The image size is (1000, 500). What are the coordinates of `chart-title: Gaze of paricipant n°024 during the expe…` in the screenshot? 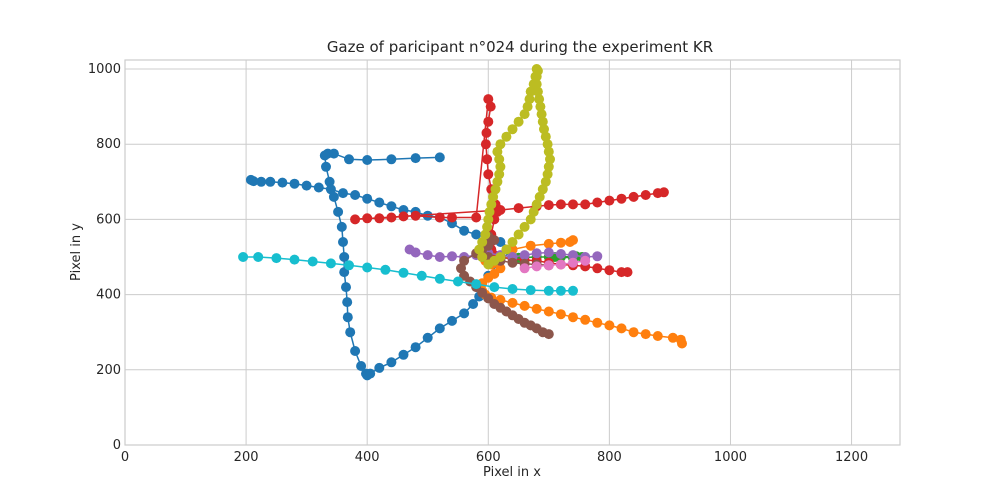 It's located at (520, 47).